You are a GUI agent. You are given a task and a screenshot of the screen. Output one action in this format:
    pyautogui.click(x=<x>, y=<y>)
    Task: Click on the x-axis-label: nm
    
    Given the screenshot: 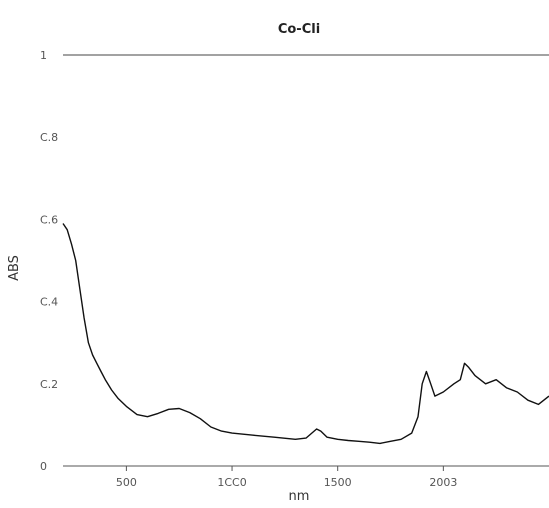 What is the action you would take?
    pyautogui.click(x=299, y=496)
    